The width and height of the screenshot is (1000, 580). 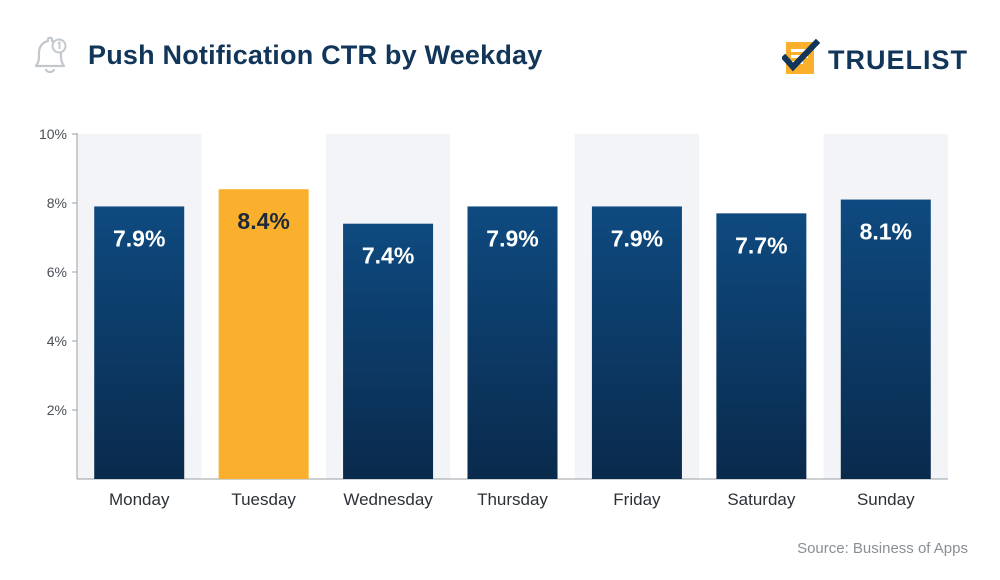 I want to click on bar-tuesday, so click(x=263, y=334).